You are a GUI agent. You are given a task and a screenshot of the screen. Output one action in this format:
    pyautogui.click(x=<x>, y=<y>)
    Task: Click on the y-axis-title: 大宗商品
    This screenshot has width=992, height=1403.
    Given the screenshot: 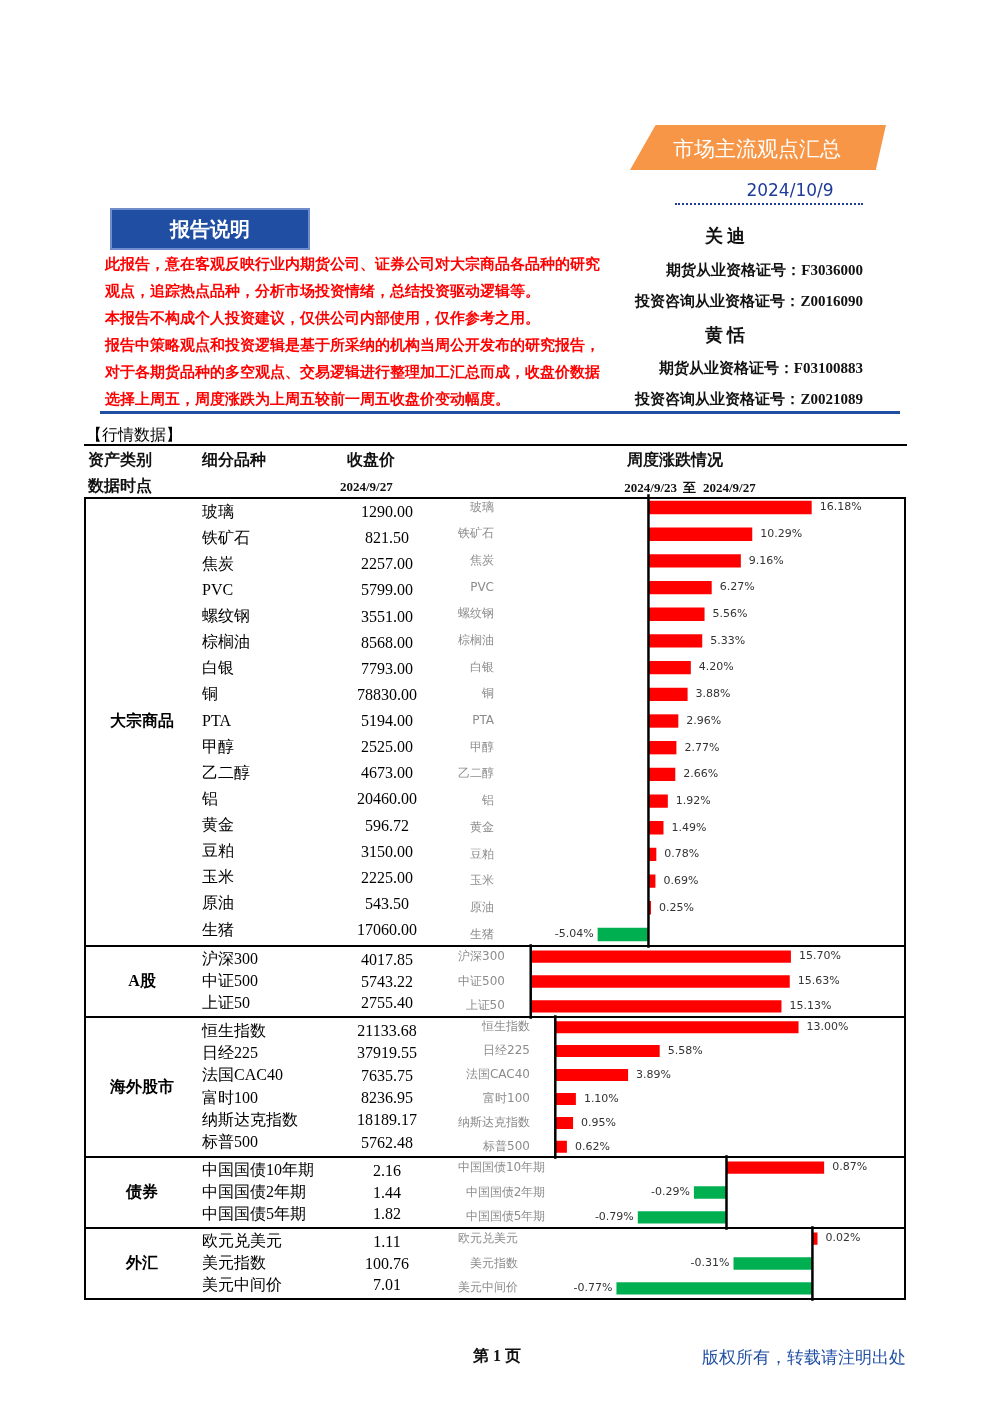 What is the action you would take?
    pyautogui.click(x=142, y=720)
    